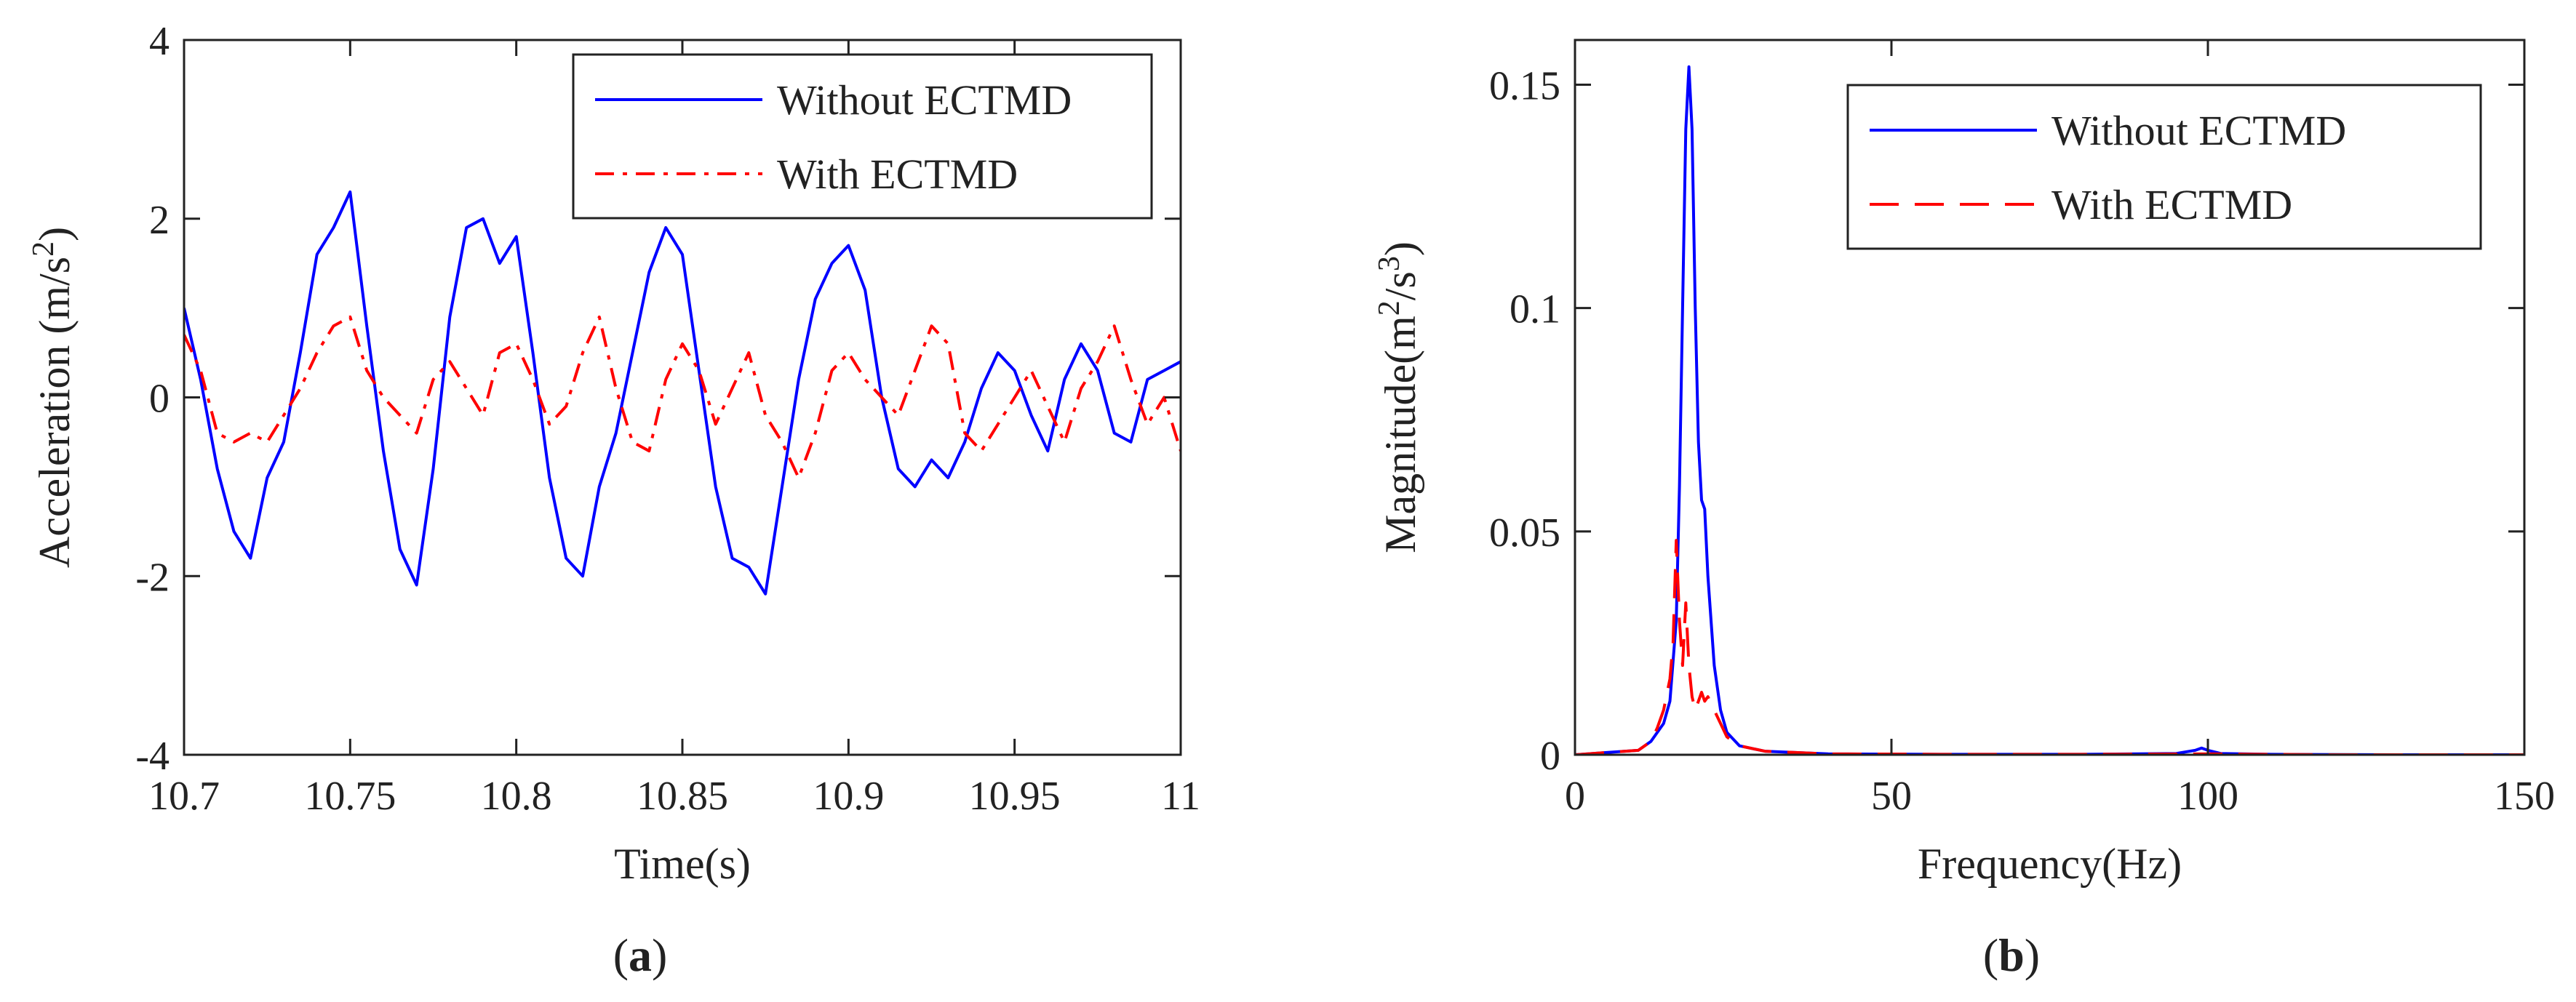  I want to click on panel-b-x-tick-label: 0, so click(1575, 796).